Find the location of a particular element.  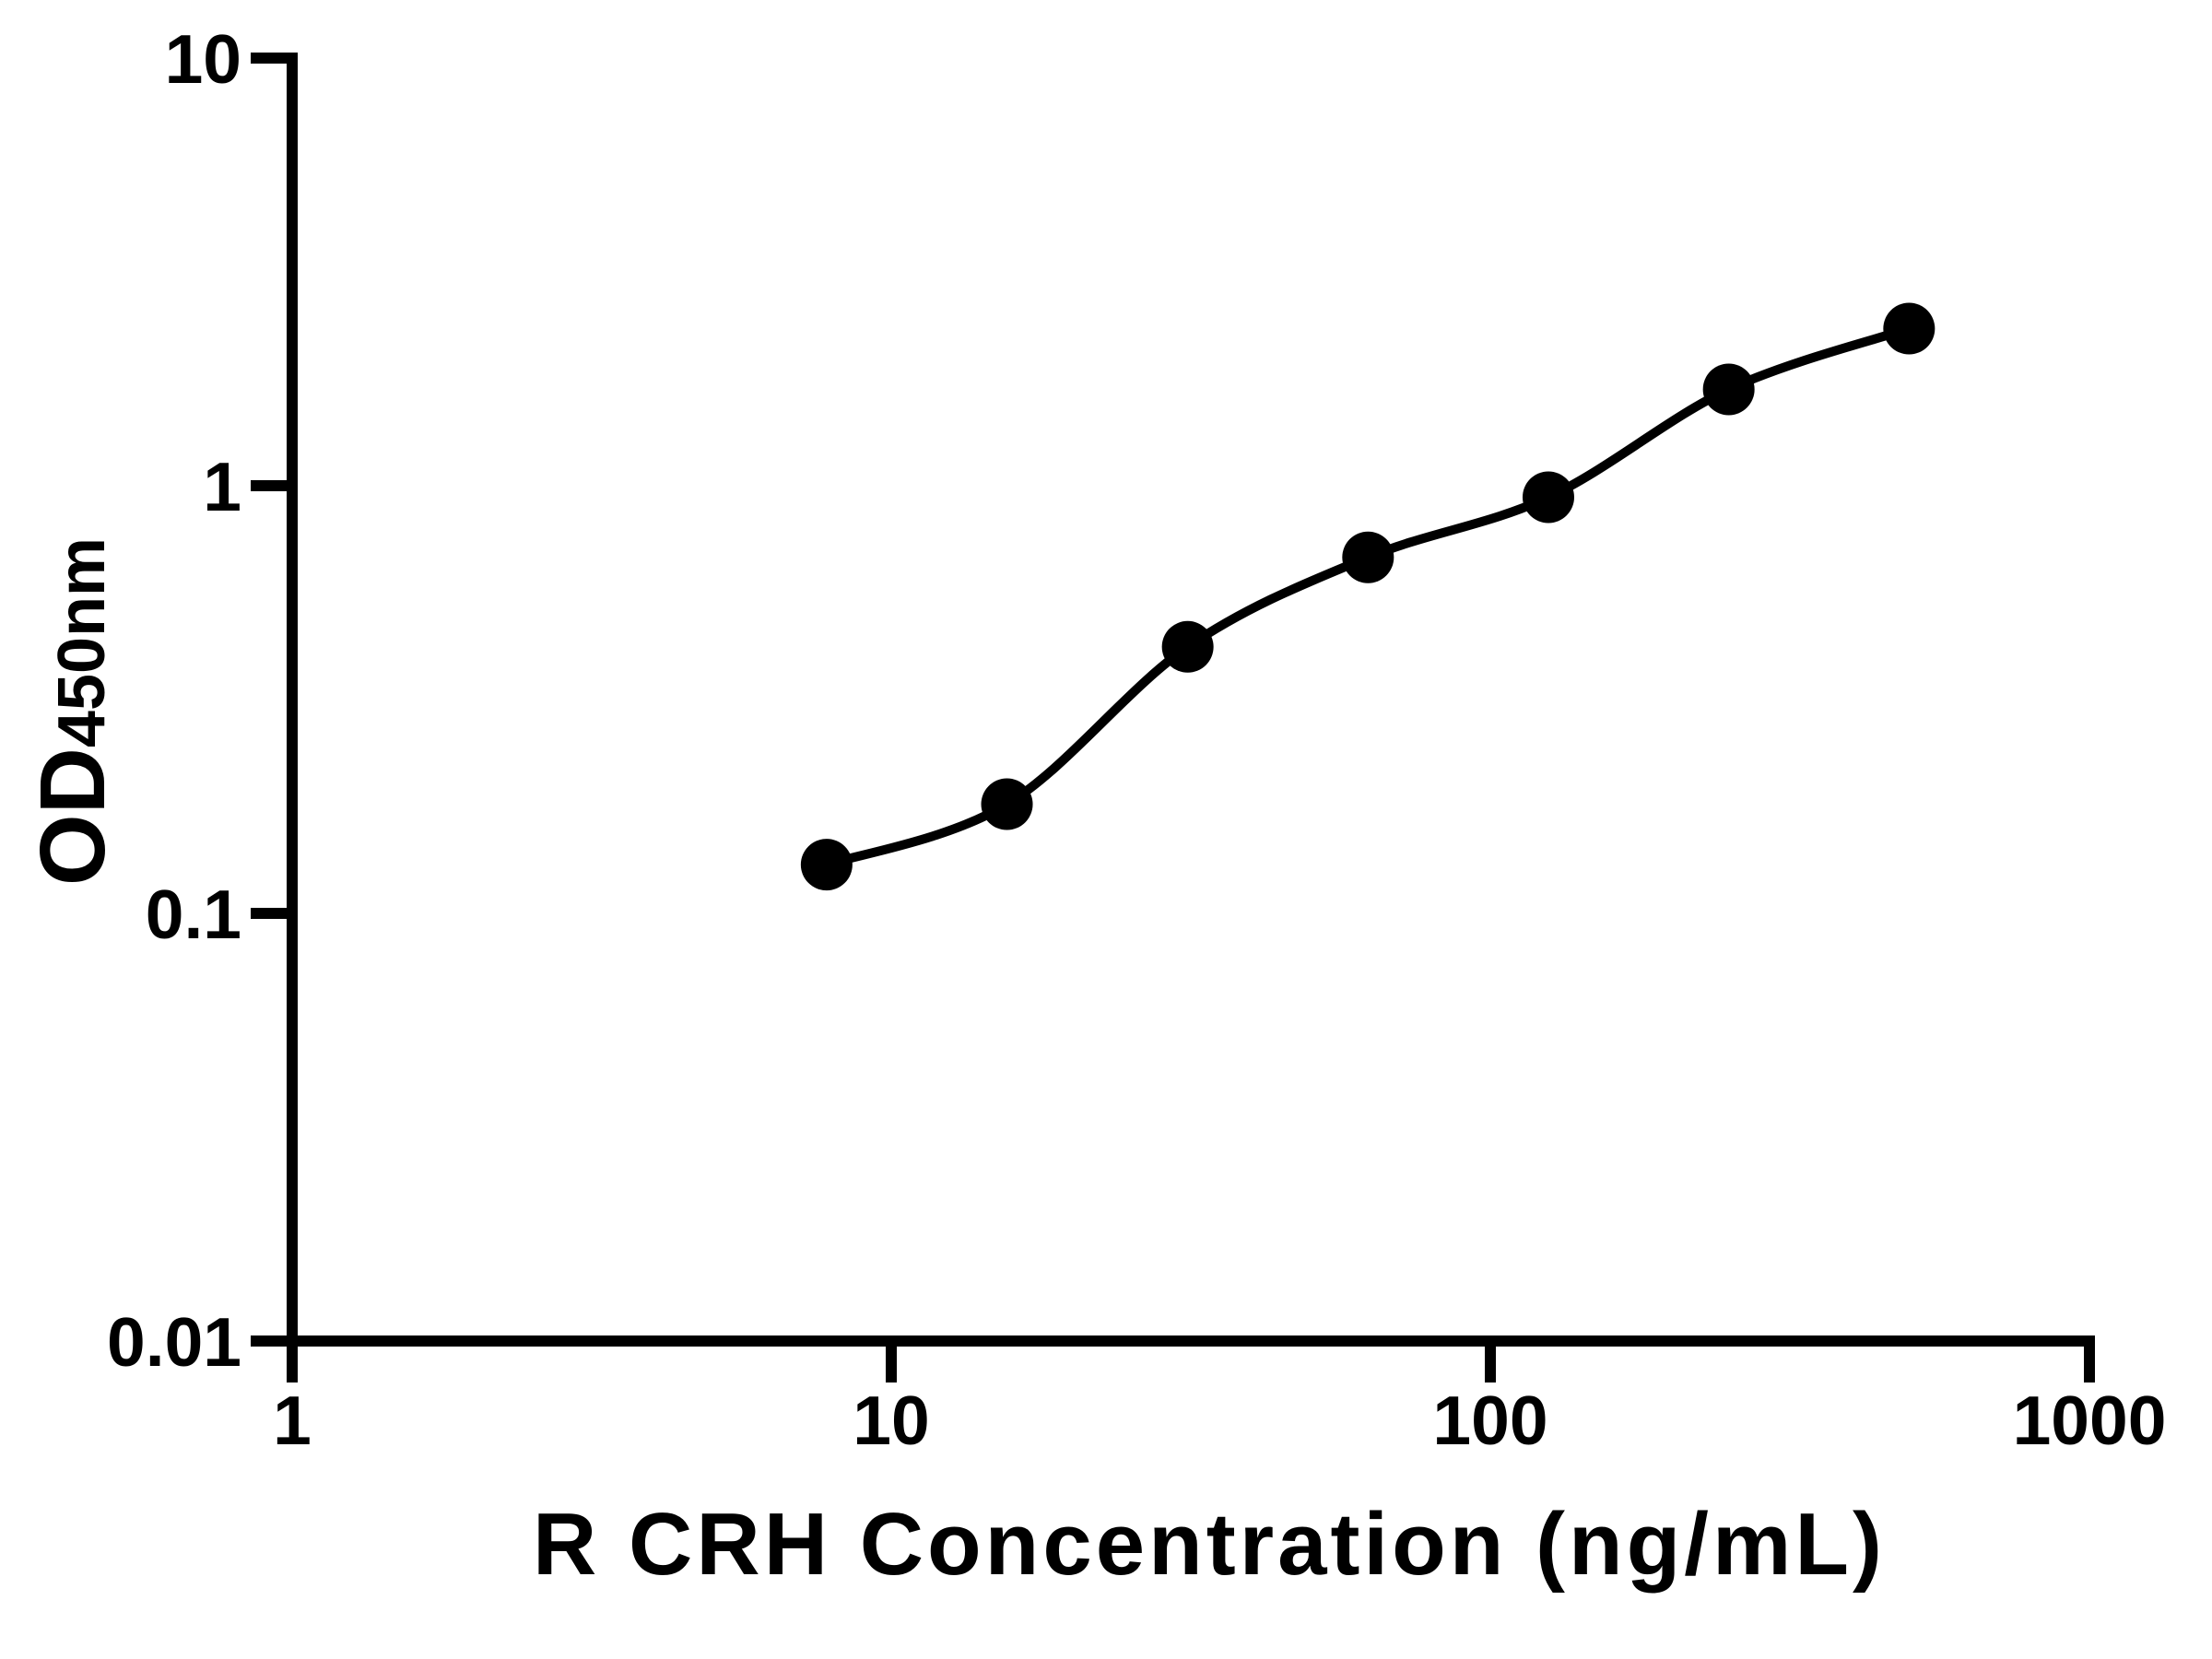

y-axis-title-main: OD is located at coordinates (72, 816).